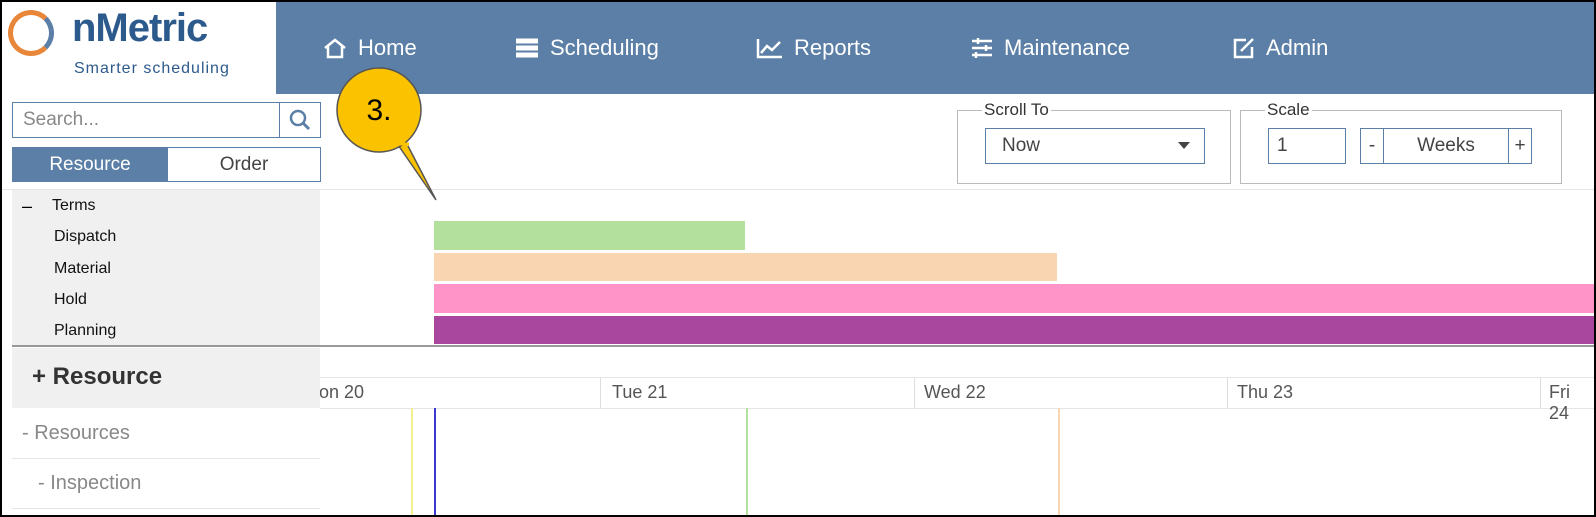  I want to click on term-item: Planning, so click(85, 330).